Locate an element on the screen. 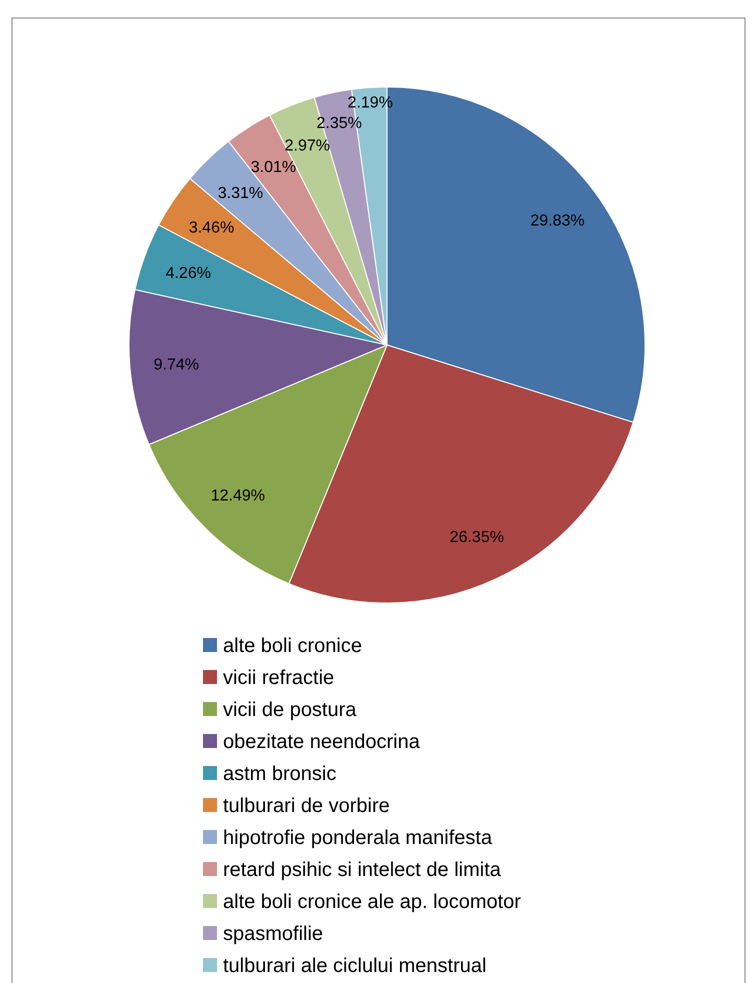  data-label: 9.74% is located at coordinates (176, 365).